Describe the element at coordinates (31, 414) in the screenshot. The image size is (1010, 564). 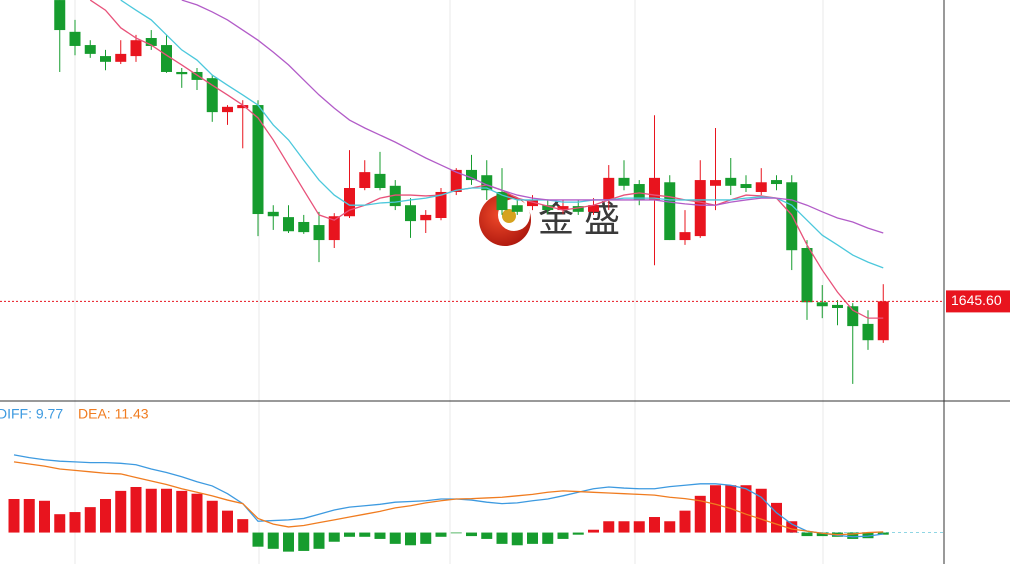
I see `legend-entry: DIFF: 9.77` at that location.